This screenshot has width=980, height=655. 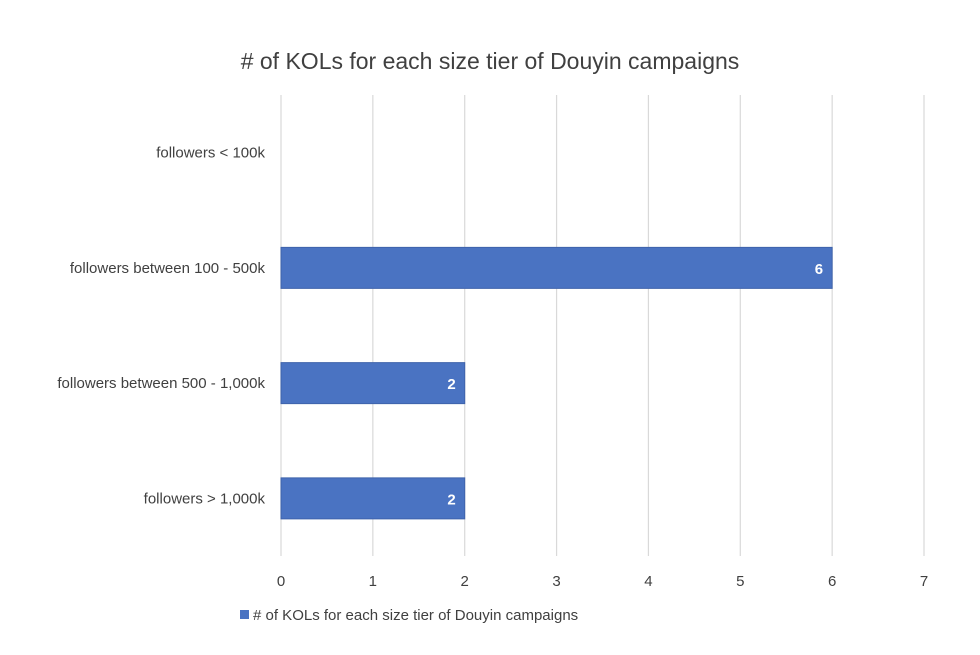 What do you see at coordinates (210, 153) in the screenshot?
I see `category-label: followers < 100k` at bounding box center [210, 153].